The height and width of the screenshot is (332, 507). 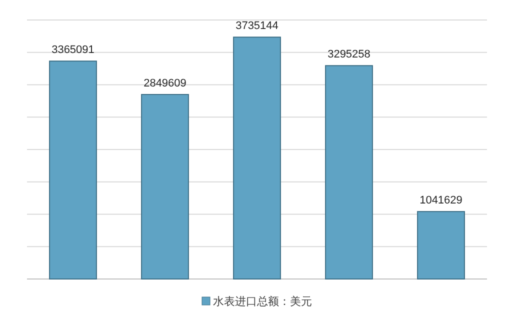 What do you see at coordinates (262, 301) in the screenshot?
I see `legend-label: 水表进口总额：美元` at bounding box center [262, 301].